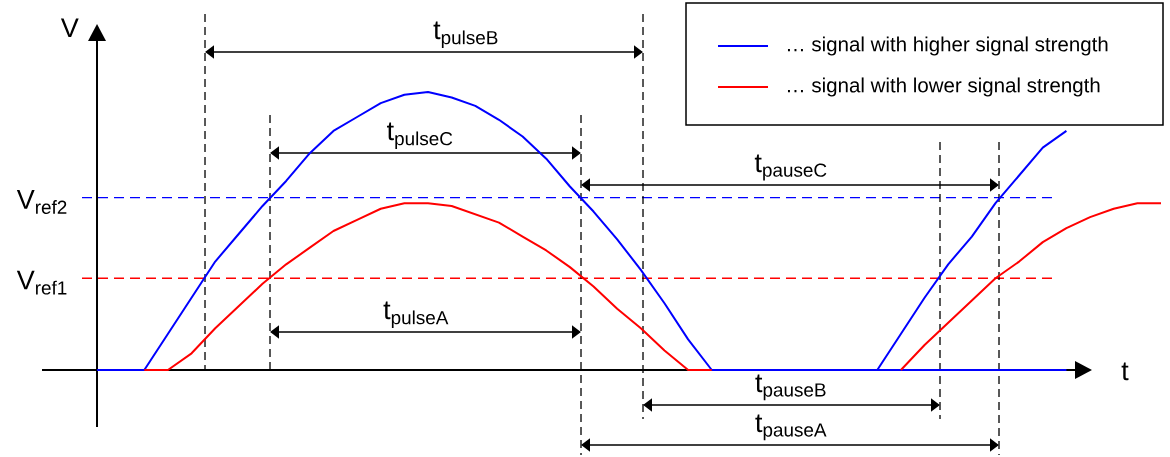 This screenshot has width=1170, height=457. I want to click on text: t$_{pauseA}$, so click(791, 427).